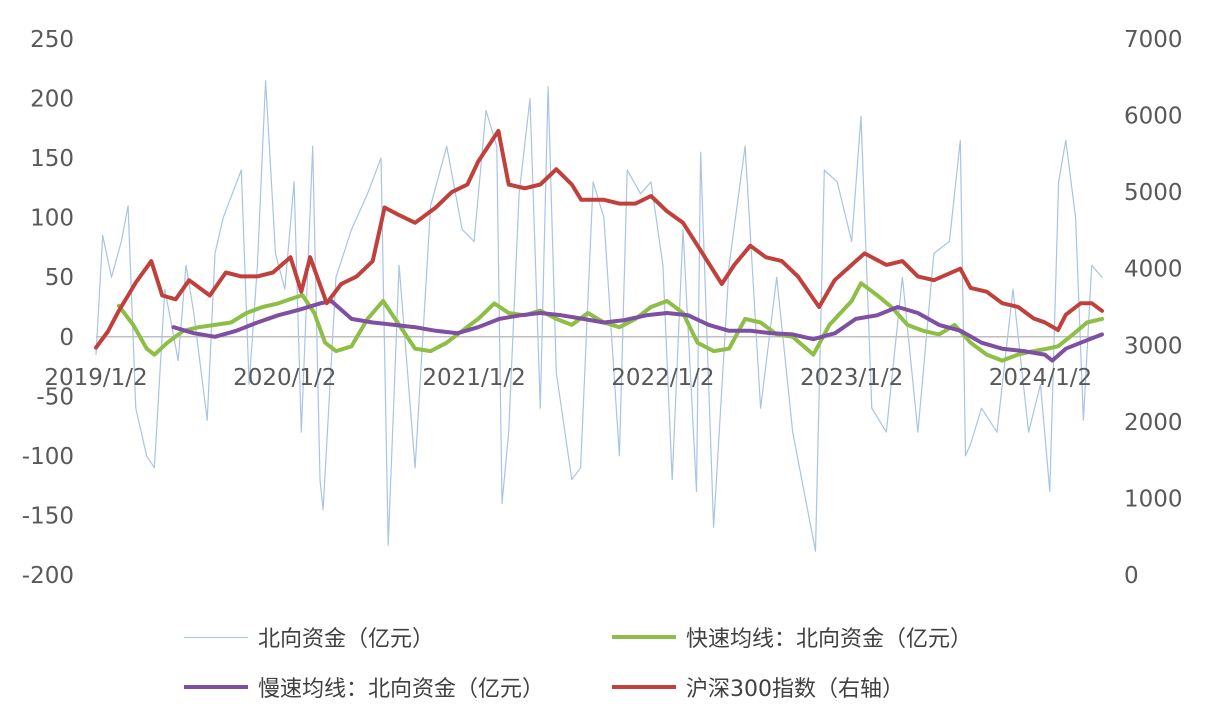 The height and width of the screenshot is (714, 1206). What do you see at coordinates (1153, 499) in the screenshot?
I see `right-y-tick-label: 1000` at bounding box center [1153, 499].